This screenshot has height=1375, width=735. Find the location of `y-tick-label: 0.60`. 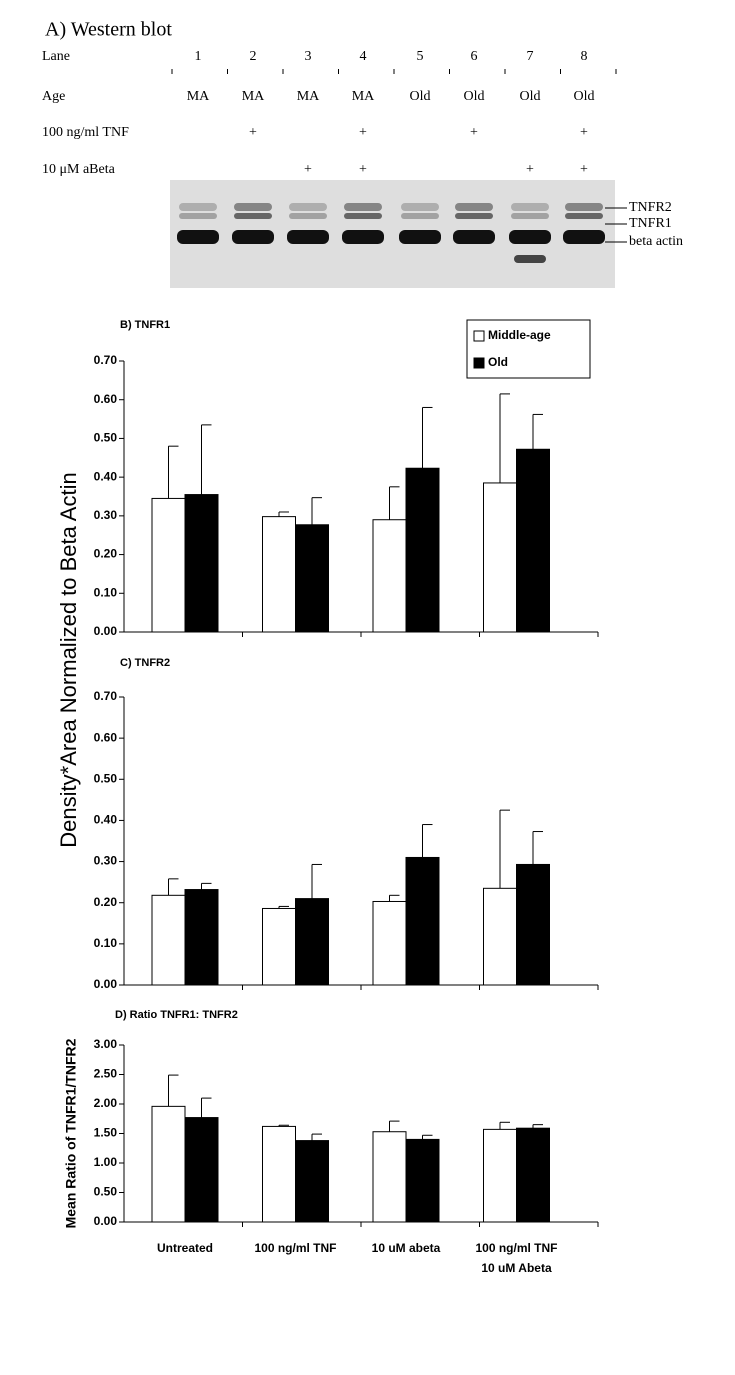

y-tick-label: 0.60 is located at coordinates (106, 399).